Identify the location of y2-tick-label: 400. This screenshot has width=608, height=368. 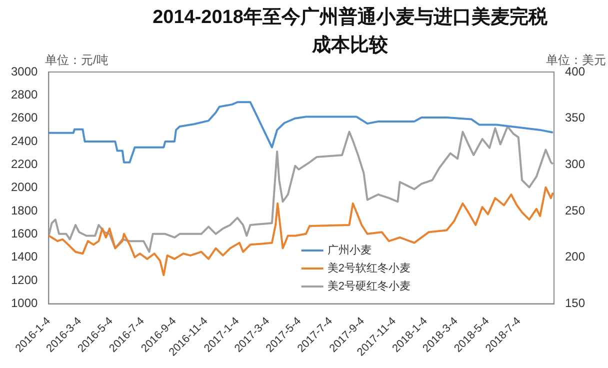
(575, 71).